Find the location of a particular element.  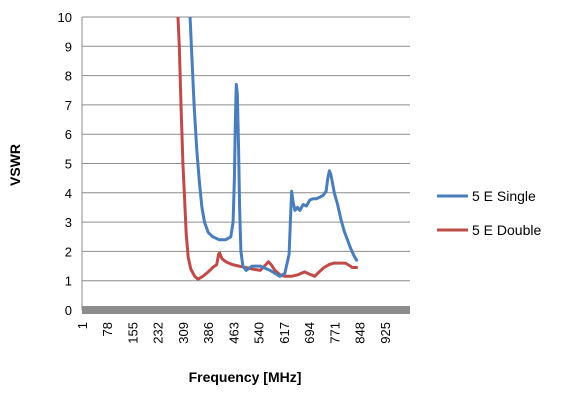

y-tick-label: 9 is located at coordinates (68, 46).